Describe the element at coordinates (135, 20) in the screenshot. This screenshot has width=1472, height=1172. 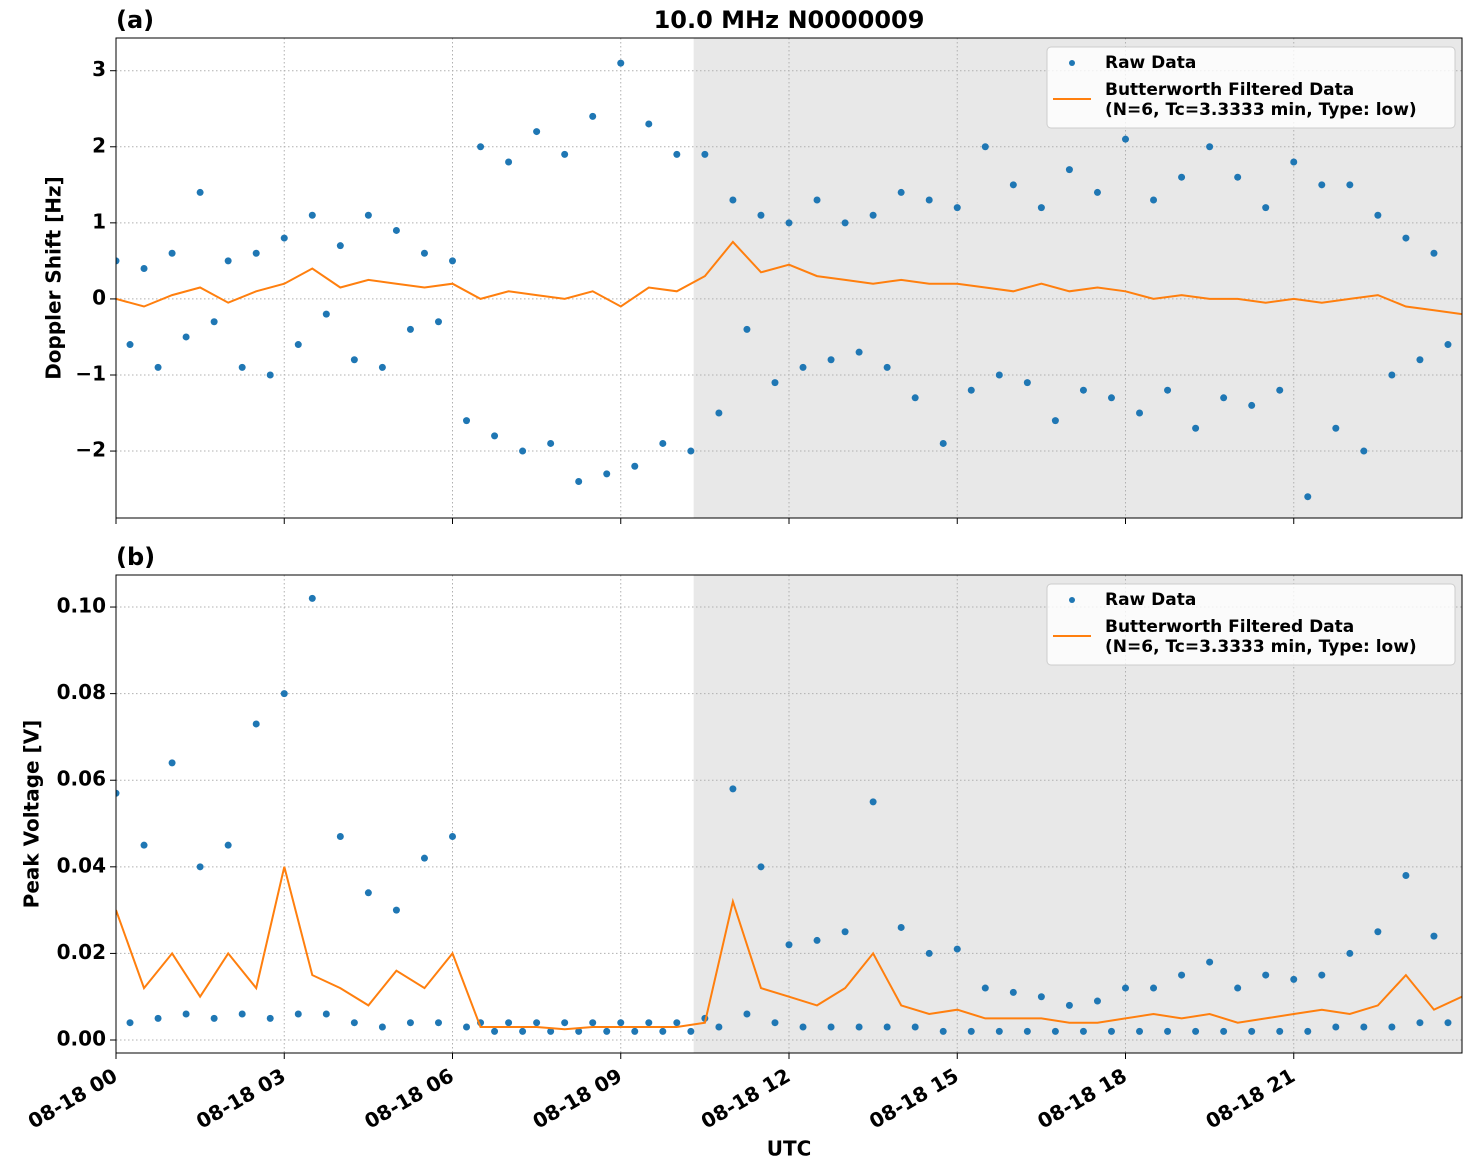
I see `panel-label: (a)` at that location.